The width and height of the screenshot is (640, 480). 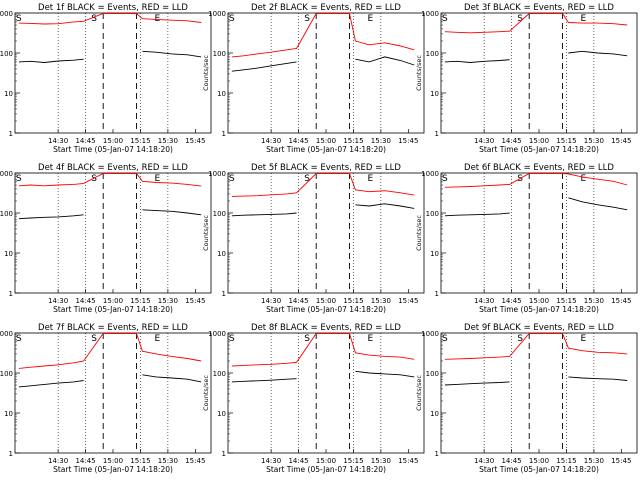 I want to click on panel-title: Det 7f BLACK = Events, RED = LLD, so click(x=113, y=328).